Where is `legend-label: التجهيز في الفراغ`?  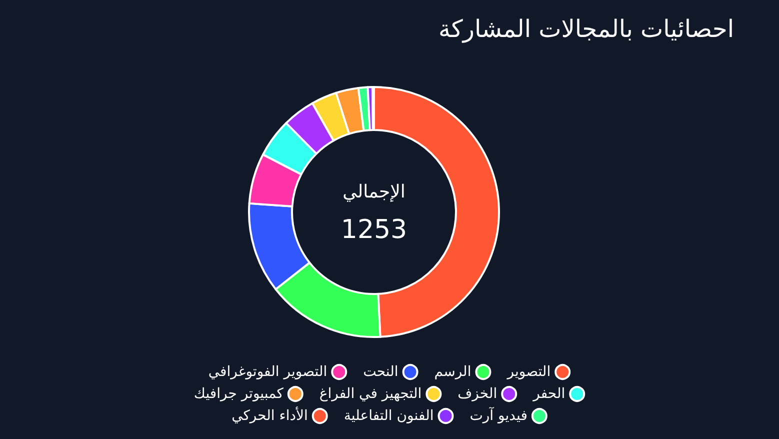
legend-label: التجهيز في الفراغ is located at coordinates (370, 394).